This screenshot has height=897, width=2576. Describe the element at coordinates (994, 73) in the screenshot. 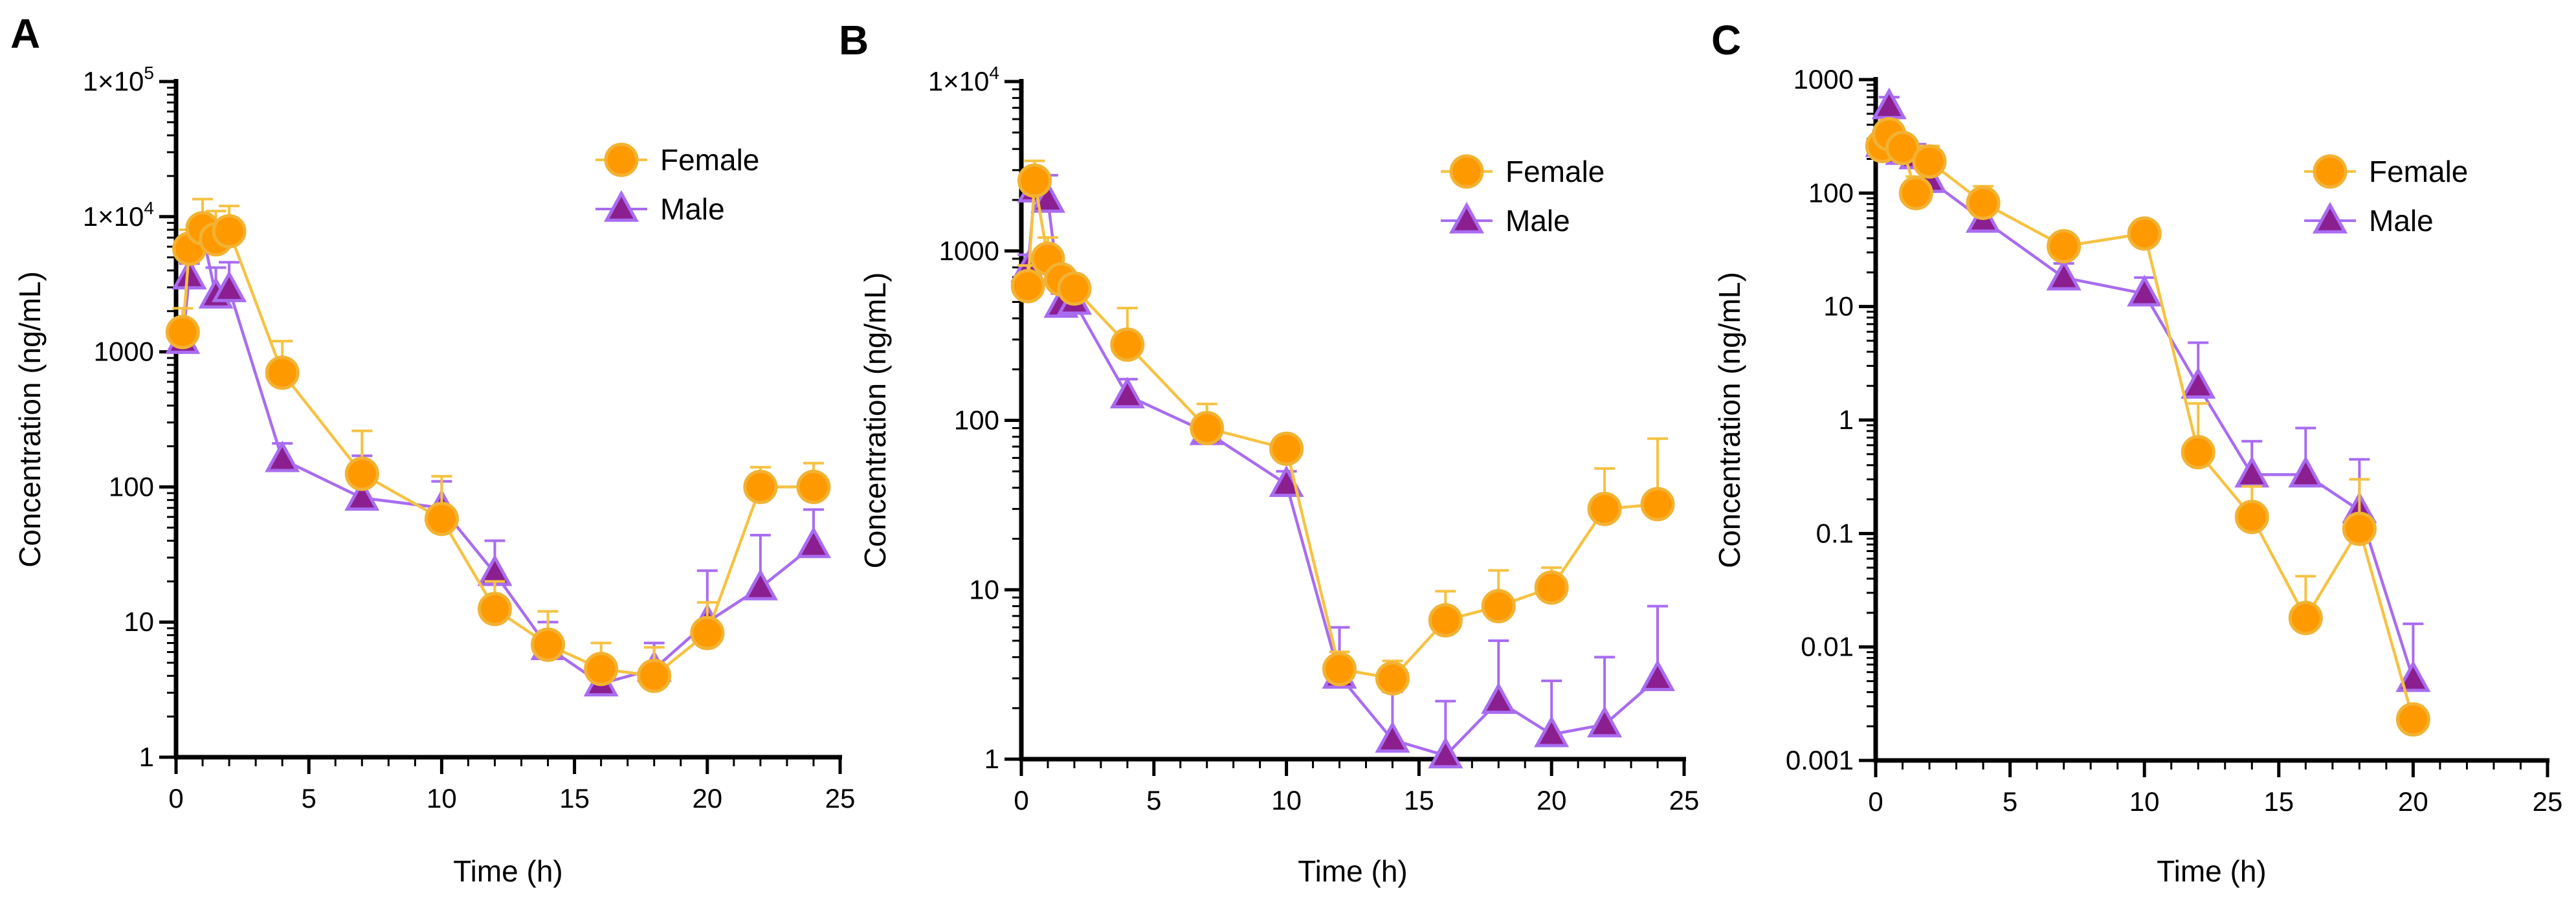

I see `y-tick-label-exponent: 4` at that location.